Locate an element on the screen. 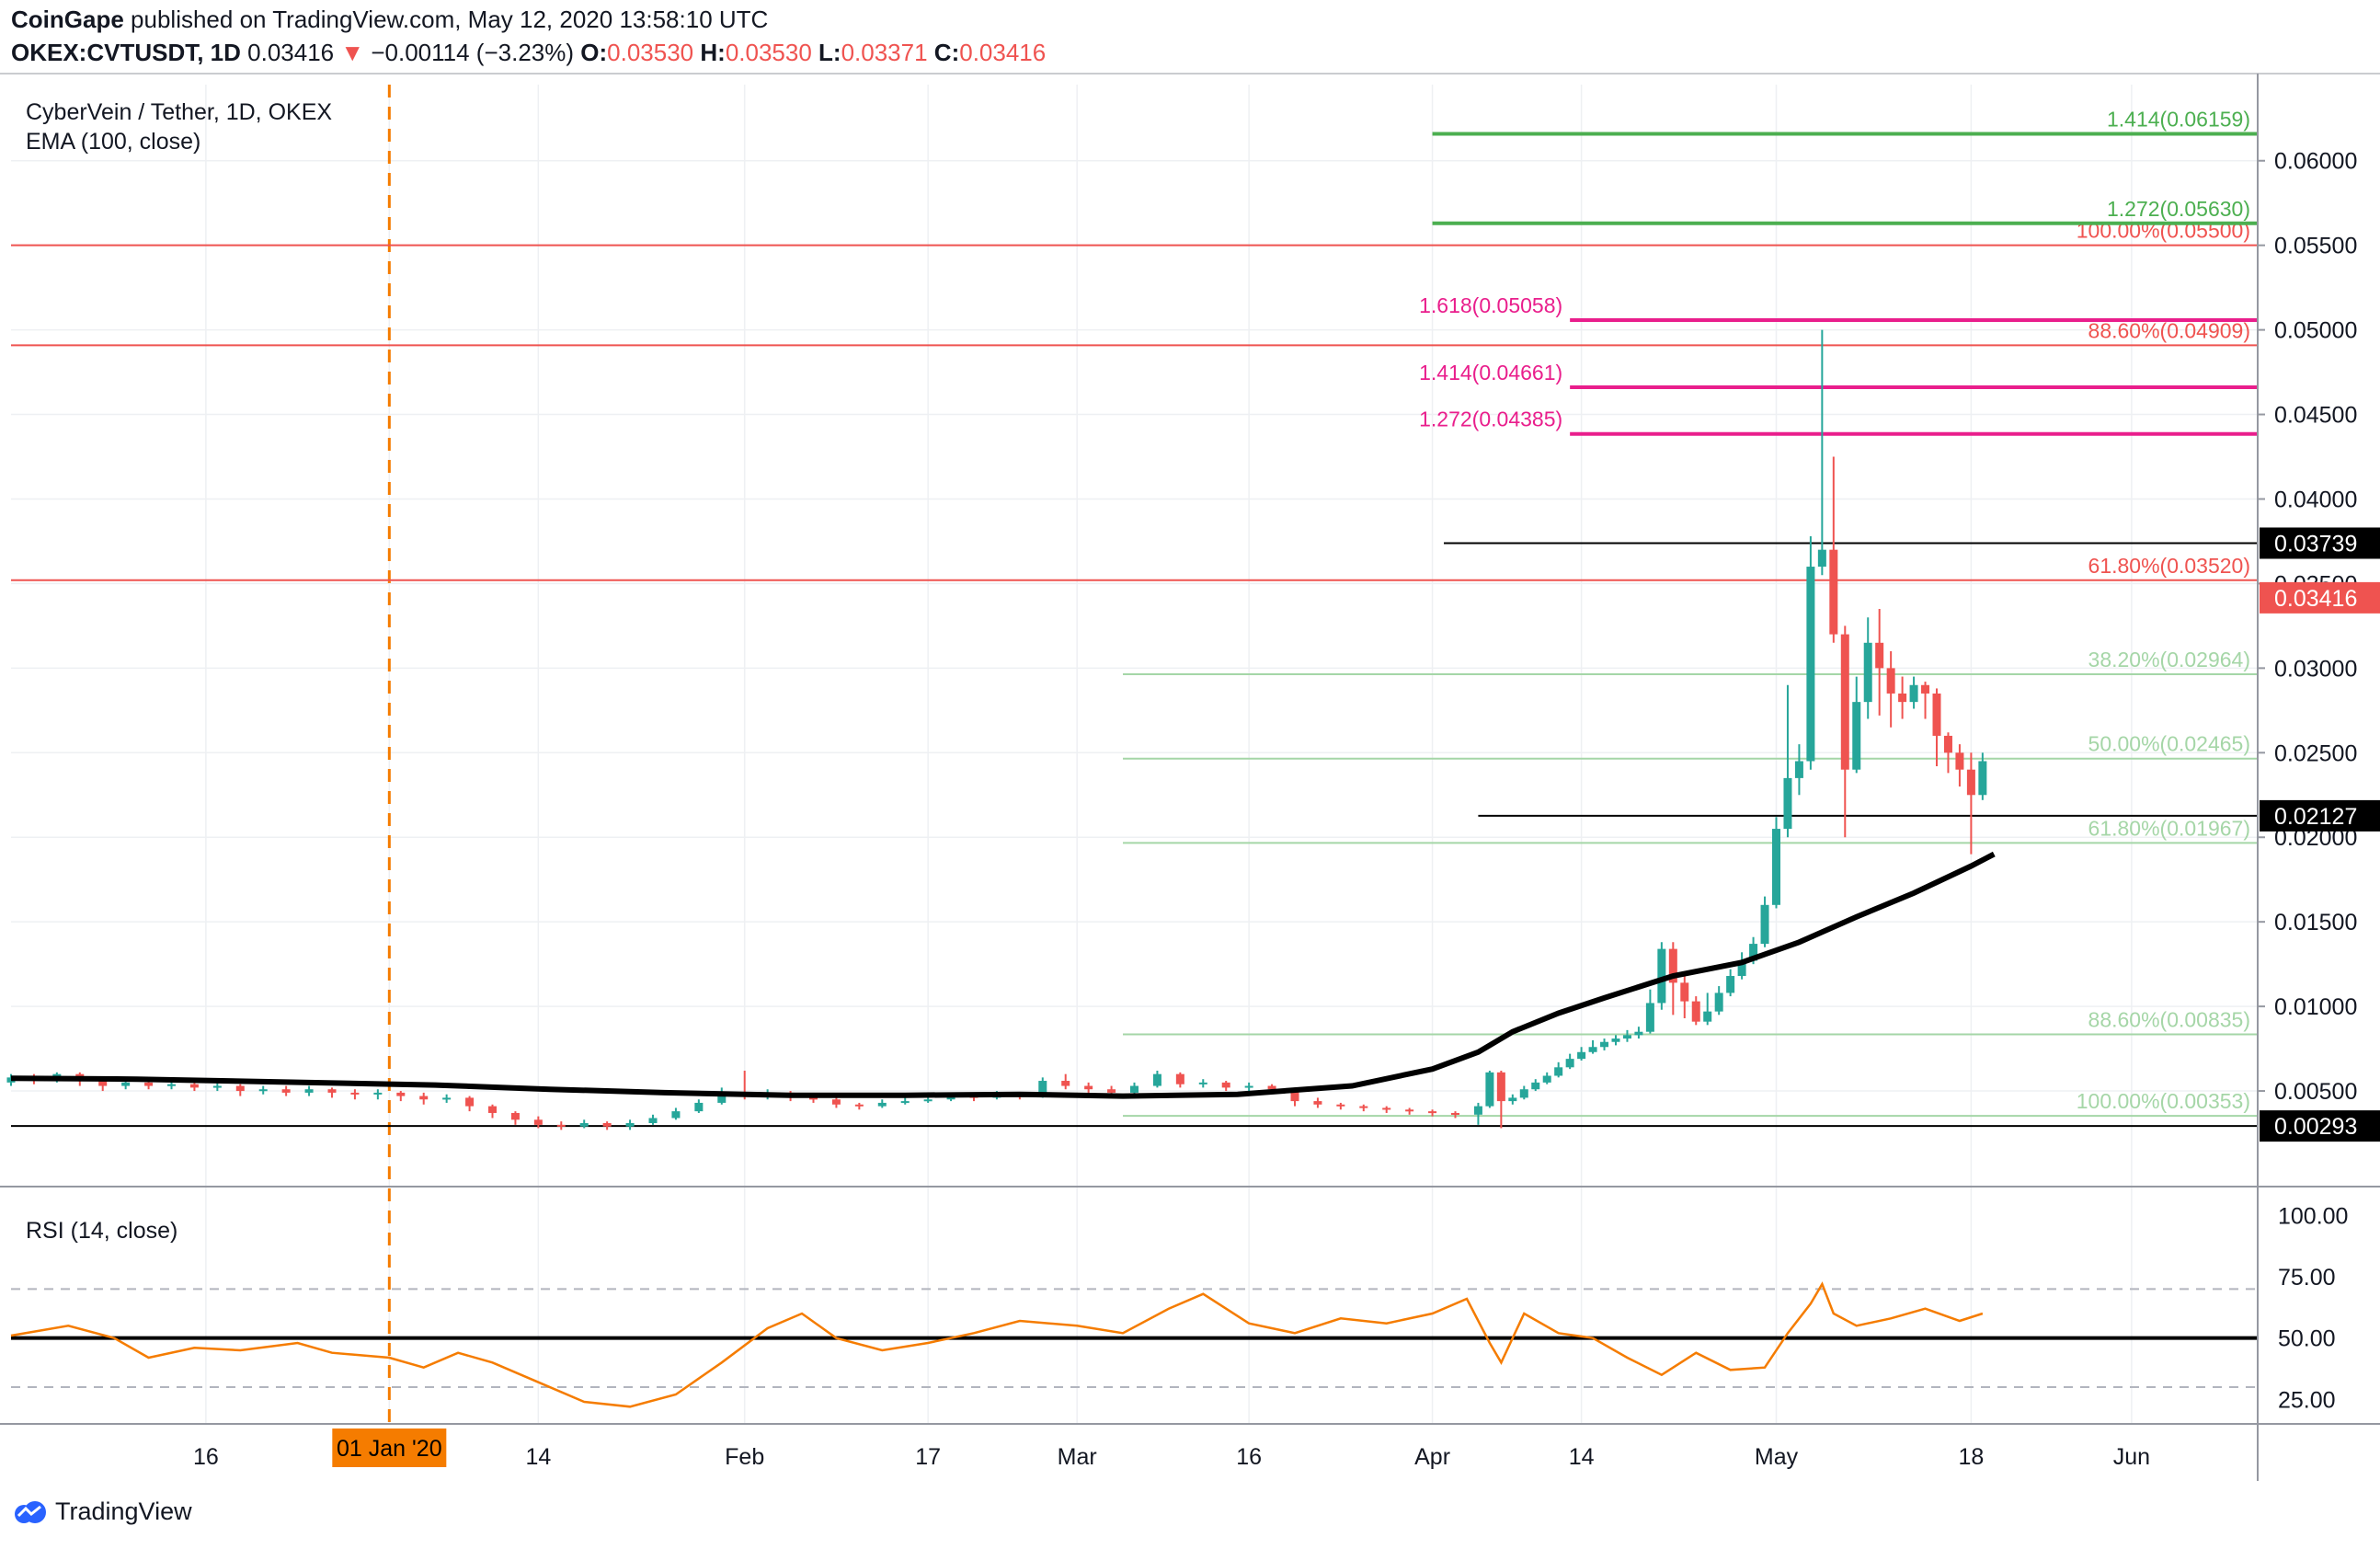 The image size is (2380, 1549). price-tick-label: 0.05000 is located at coordinates (2315, 331).